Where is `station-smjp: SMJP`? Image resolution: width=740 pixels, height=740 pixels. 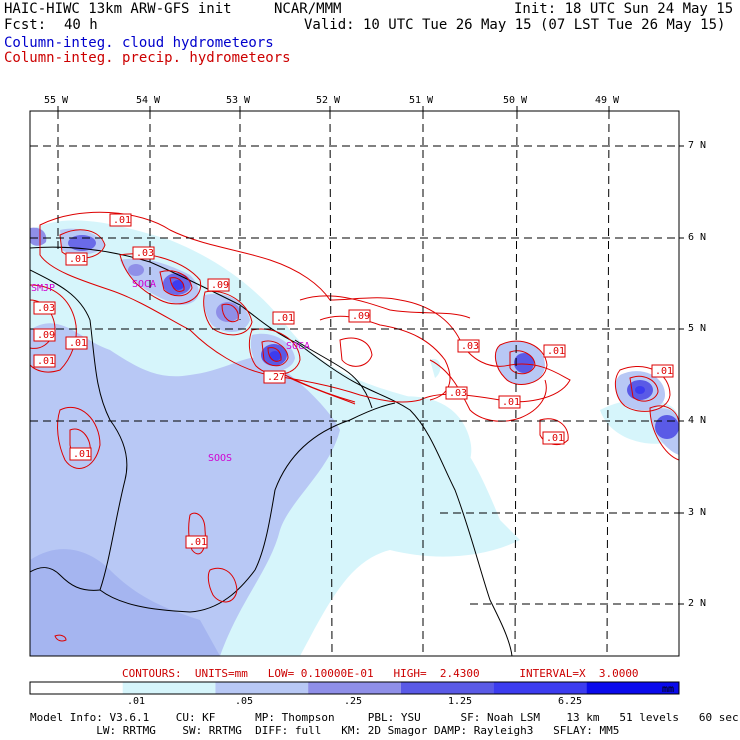 station-smjp: SMJP is located at coordinates (43, 288).